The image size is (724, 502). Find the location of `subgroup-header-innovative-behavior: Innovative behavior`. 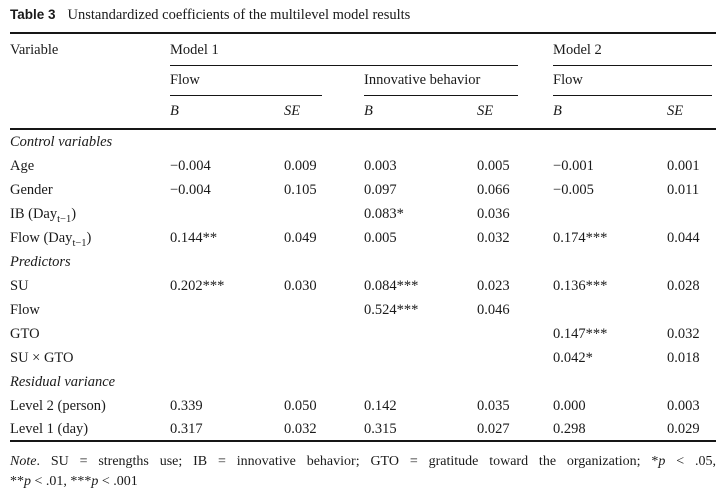

subgroup-header-innovative-behavior: Innovative behavior is located at coordinates (458, 81).